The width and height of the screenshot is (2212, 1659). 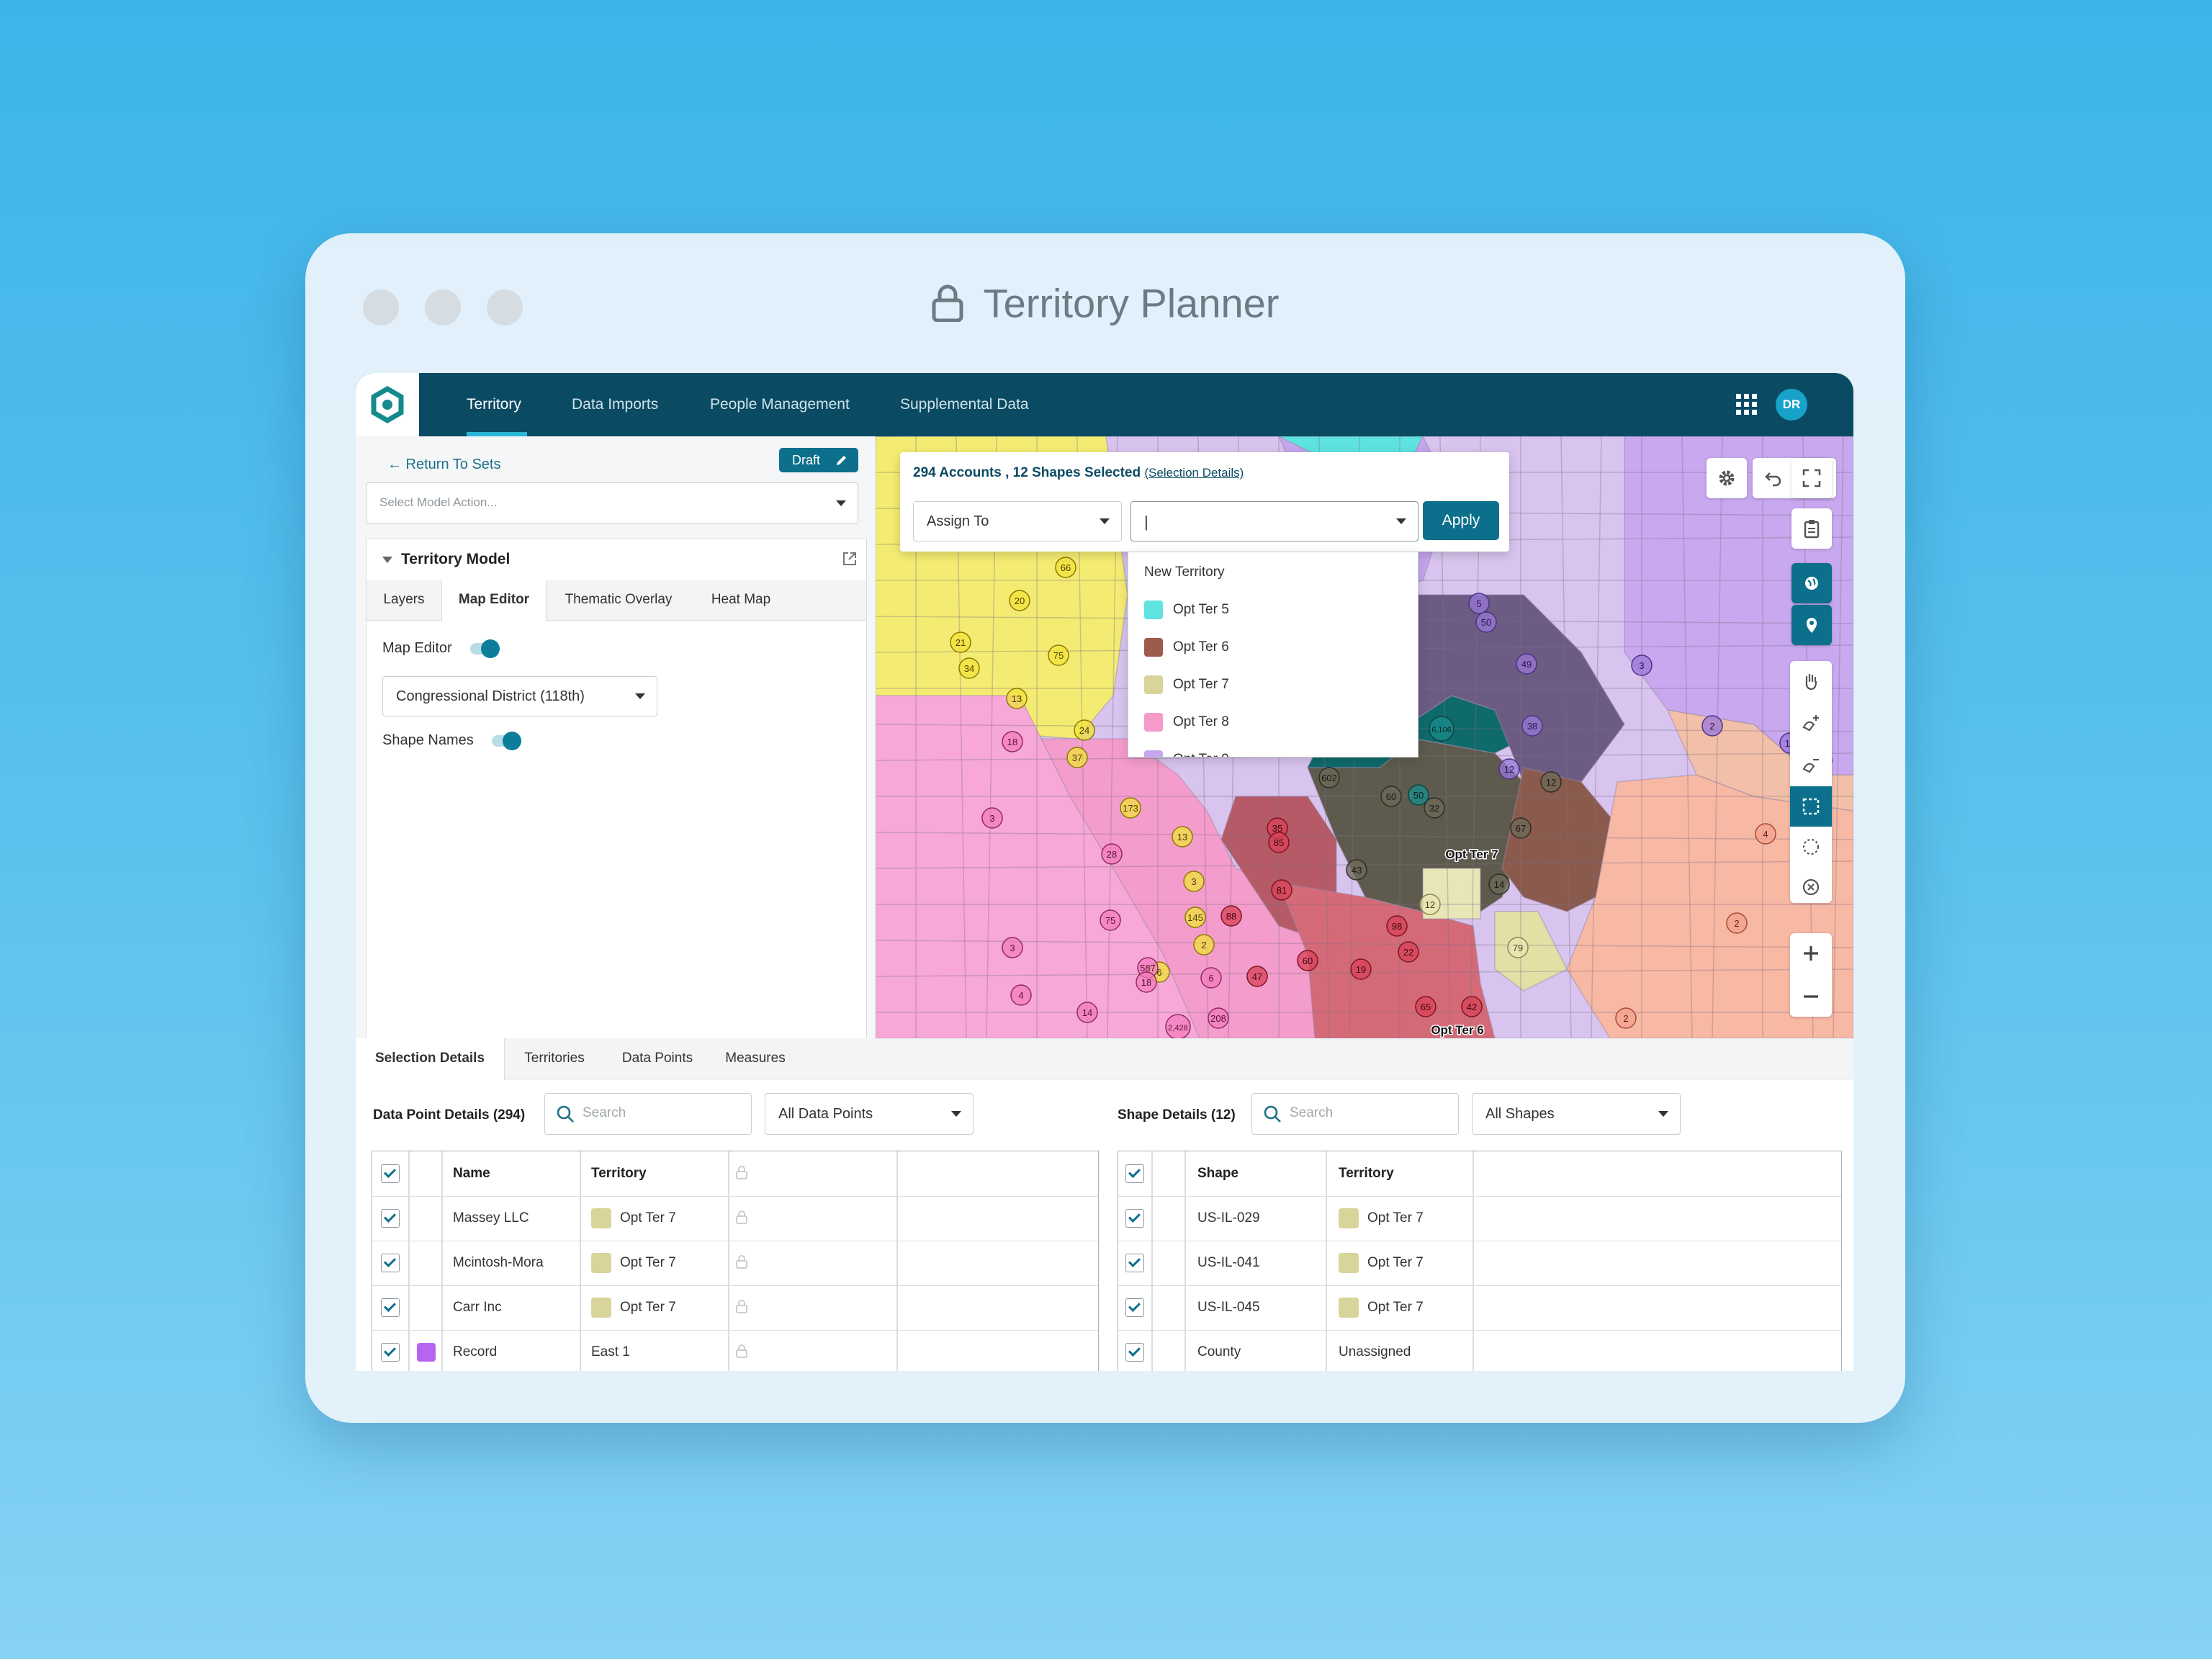 What do you see at coordinates (657, 1058) in the screenshot?
I see `tab-data-points: Data Points` at bounding box center [657, 1058].